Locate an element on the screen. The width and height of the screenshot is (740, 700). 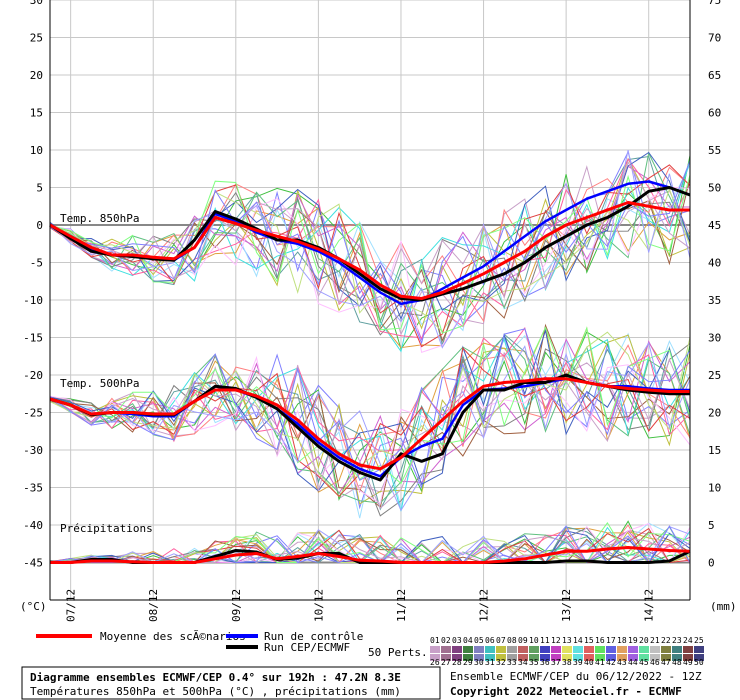
pert-number: 28 is located at coordinates (457, 662).